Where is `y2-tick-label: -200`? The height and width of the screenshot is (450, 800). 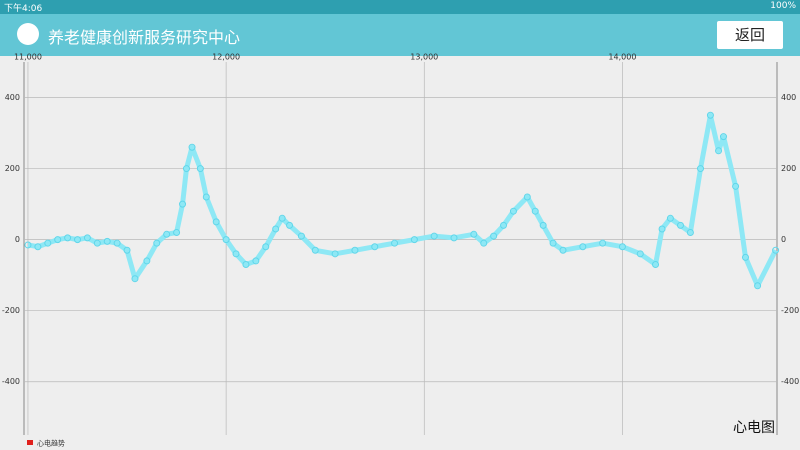
y2-tick-label: -200 is located at coordinates (790, 310).